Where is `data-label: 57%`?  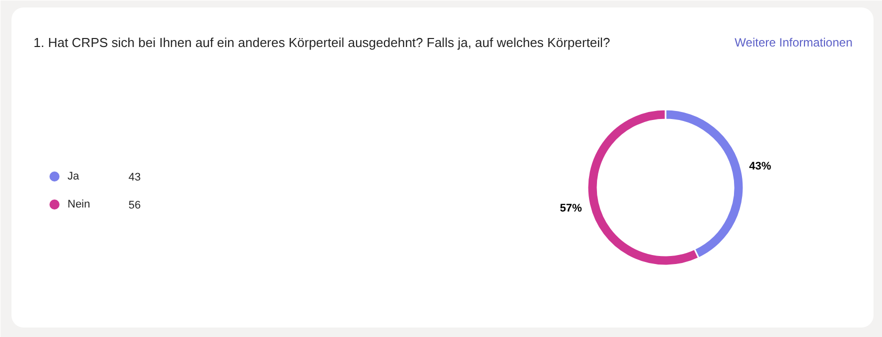 data-label: 57% is located at coordinates (571, 208).